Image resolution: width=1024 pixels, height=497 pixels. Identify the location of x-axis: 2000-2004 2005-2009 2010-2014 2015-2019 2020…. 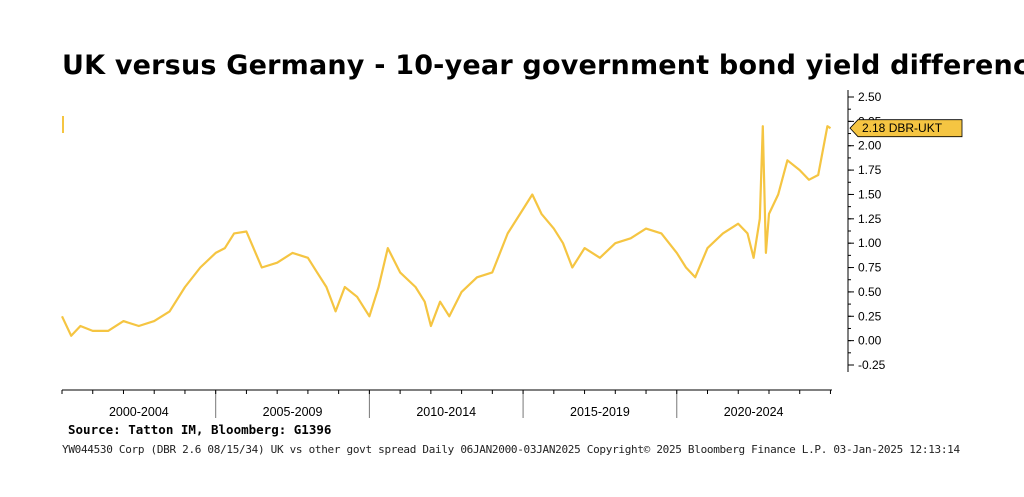
(446, 404).